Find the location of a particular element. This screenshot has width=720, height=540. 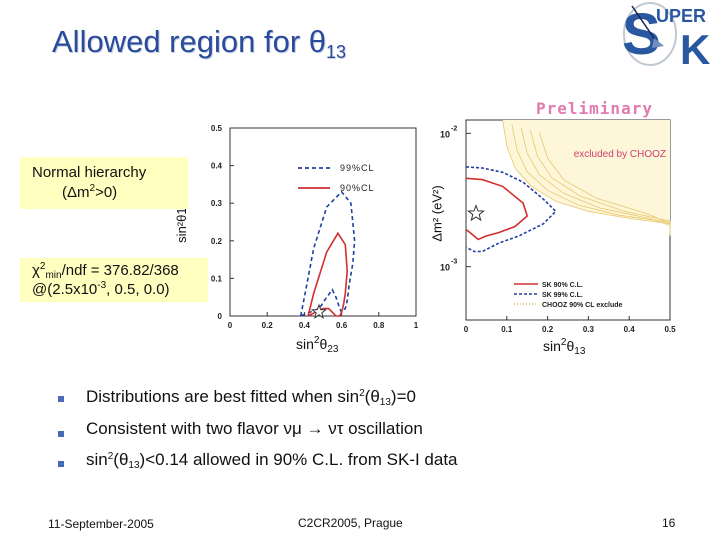

right-x-label-pre: sin is located at coordinates (552, 346).